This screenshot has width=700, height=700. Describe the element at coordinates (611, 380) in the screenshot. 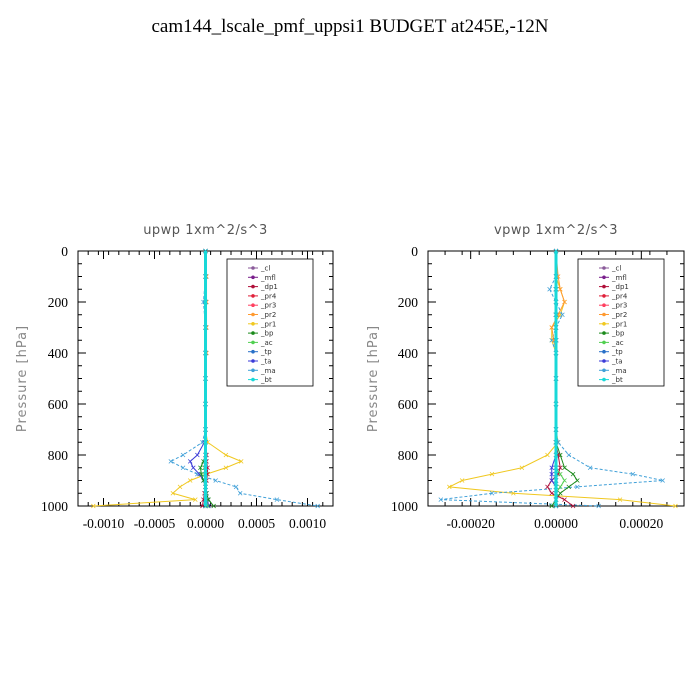

I see `legend-item: _bt` at that location.